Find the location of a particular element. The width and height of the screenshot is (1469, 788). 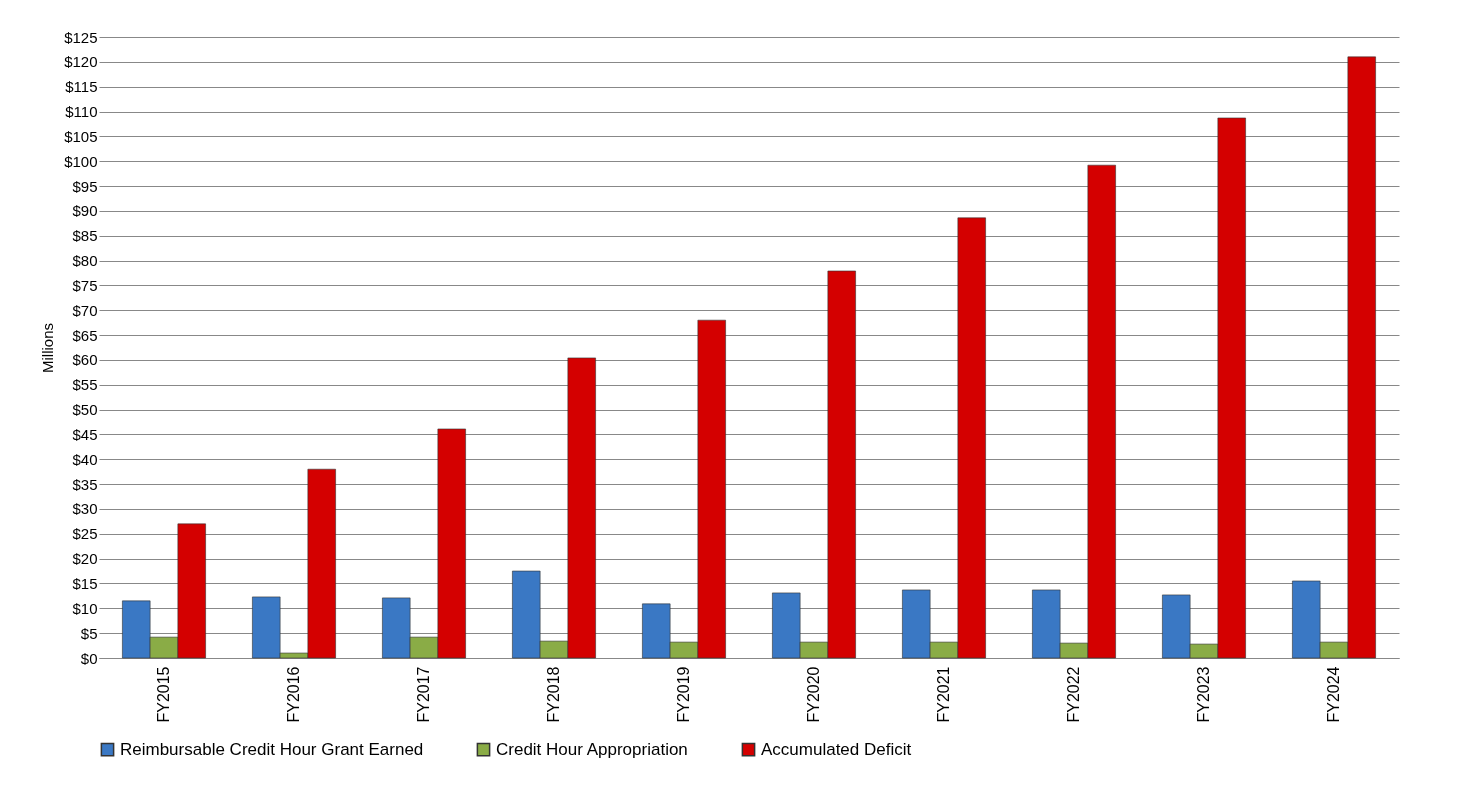

x-tick-label: FY2018 is located at coordinates (553, 694).